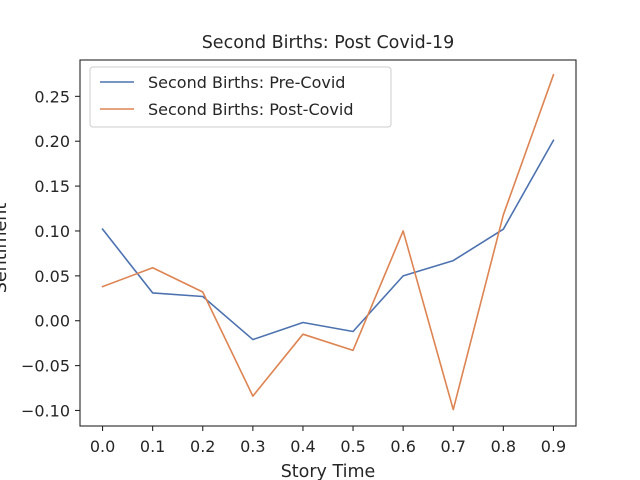 The width and height of the screenshot is (640, 480). What do you see at coordinates (328, 471) in the screenshot?
I see `x-axis-label: Story Time` at bounding box center [328, 471].